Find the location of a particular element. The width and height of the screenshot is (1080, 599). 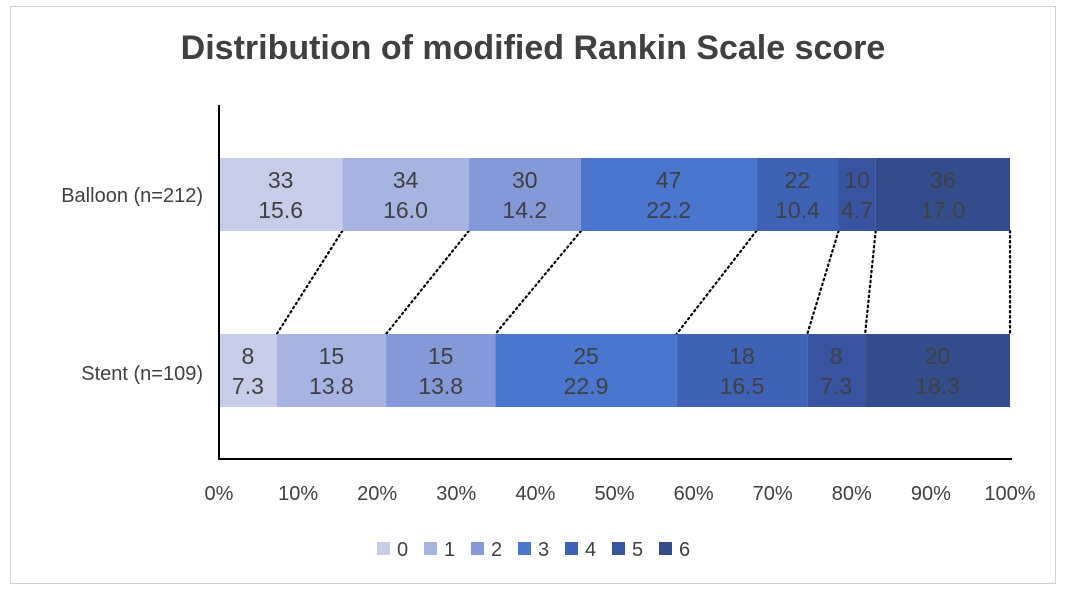

legend-label-score-3: 3 is located at coordinates (543, 550).